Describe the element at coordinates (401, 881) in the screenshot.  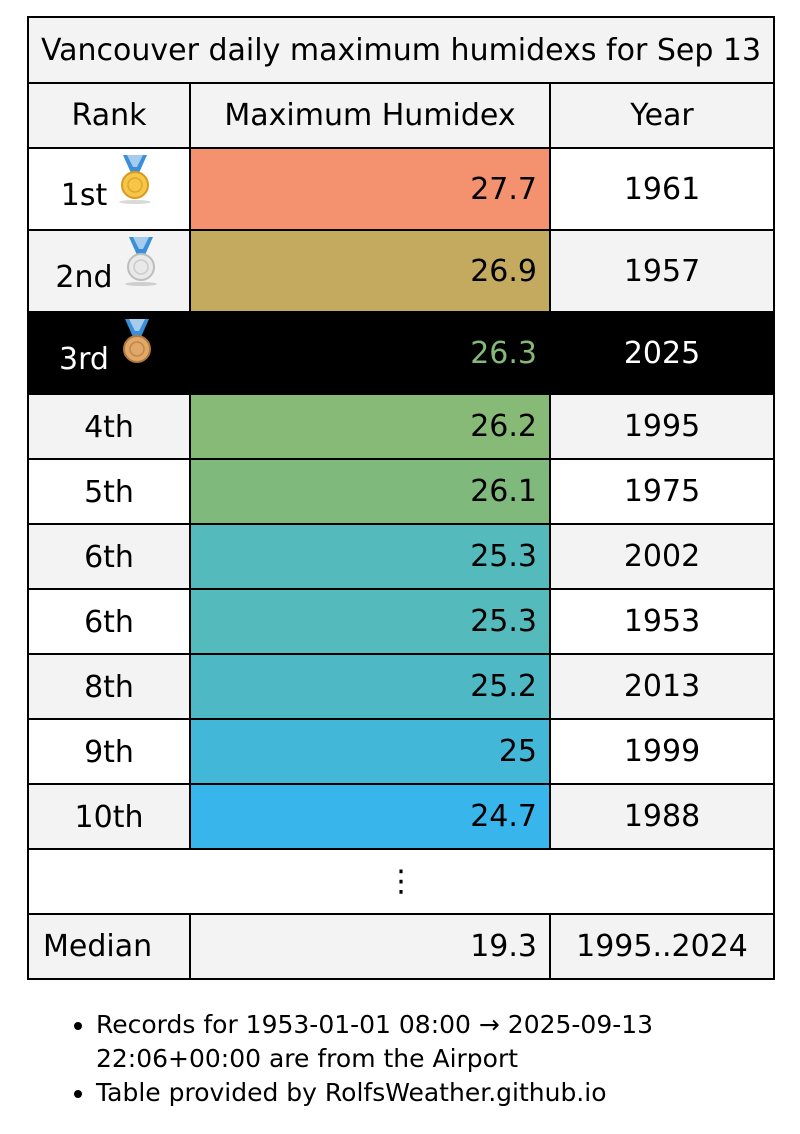
I see `more-rows-ellipsis: ⋮` at that location.